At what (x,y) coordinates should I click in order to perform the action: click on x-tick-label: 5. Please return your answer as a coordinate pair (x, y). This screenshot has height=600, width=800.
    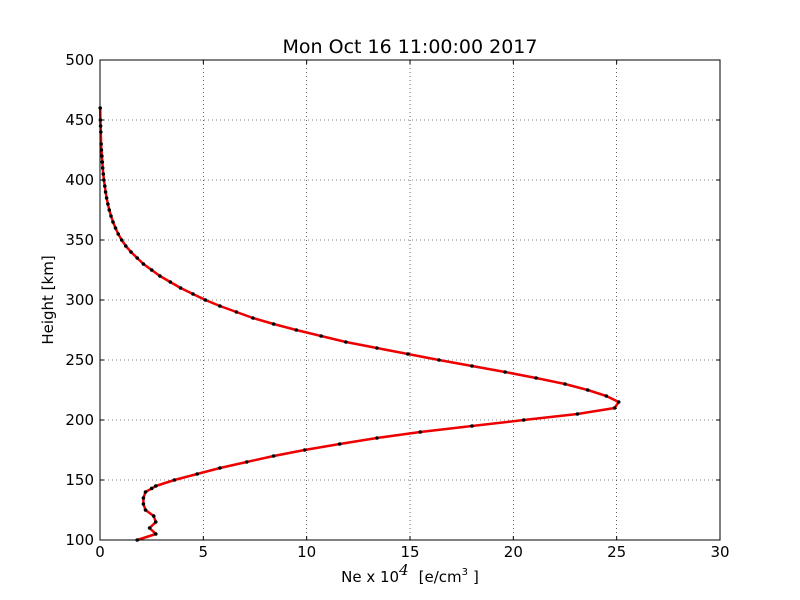
    Looking at the image, I should click on (204, 552).